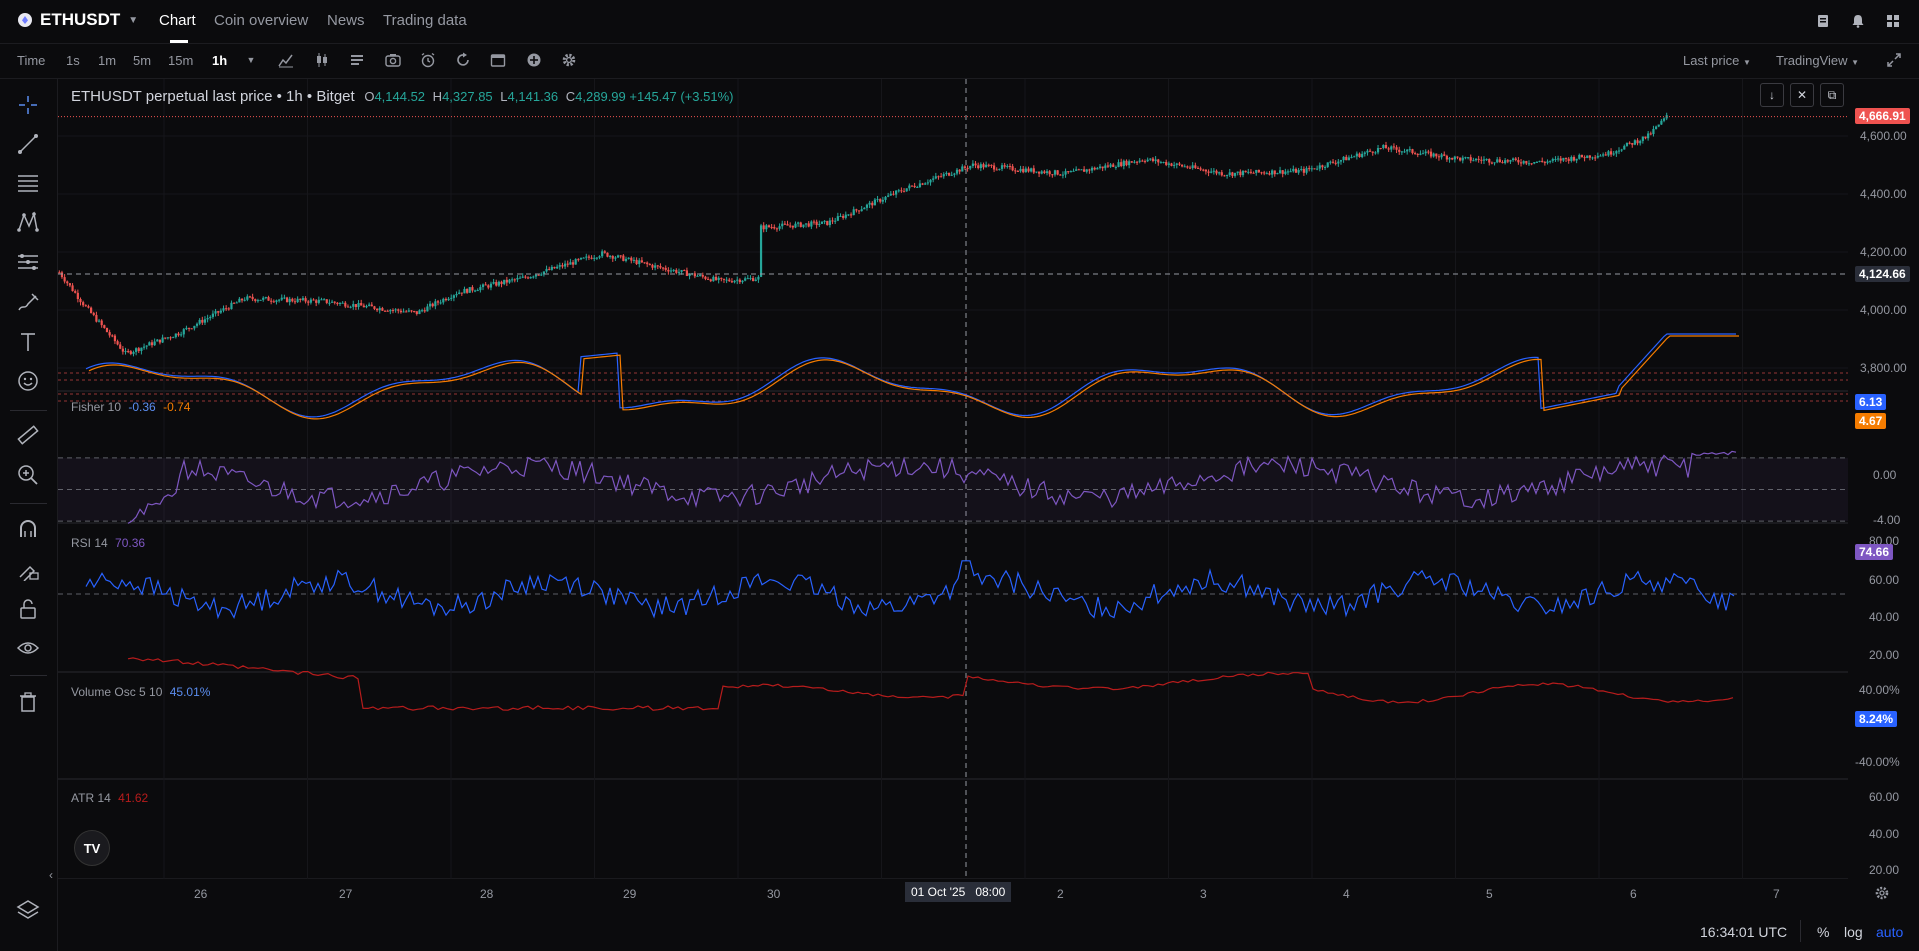  I want to click on timeframe-1h: 1h, so click(220, 60).